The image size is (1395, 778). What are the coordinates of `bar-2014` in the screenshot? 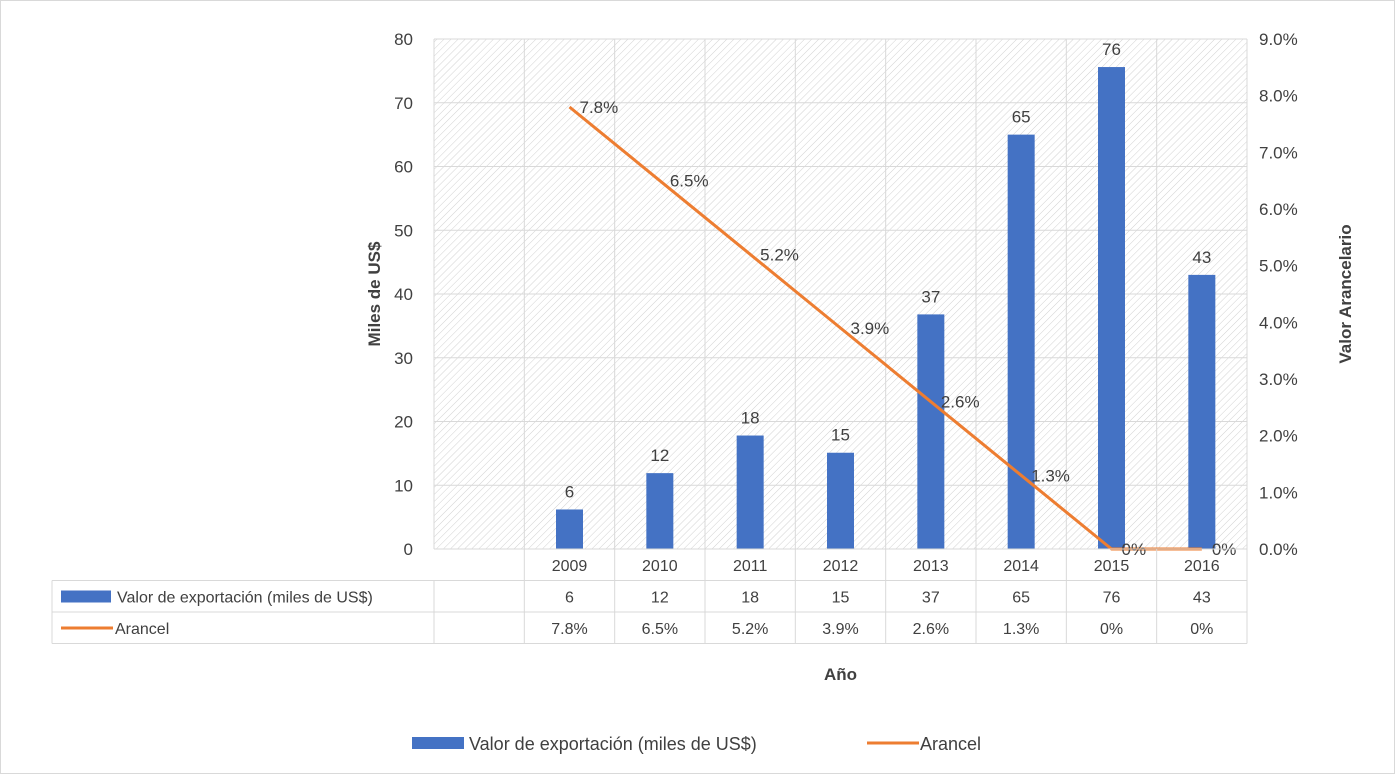 It's located at (1021, 341).